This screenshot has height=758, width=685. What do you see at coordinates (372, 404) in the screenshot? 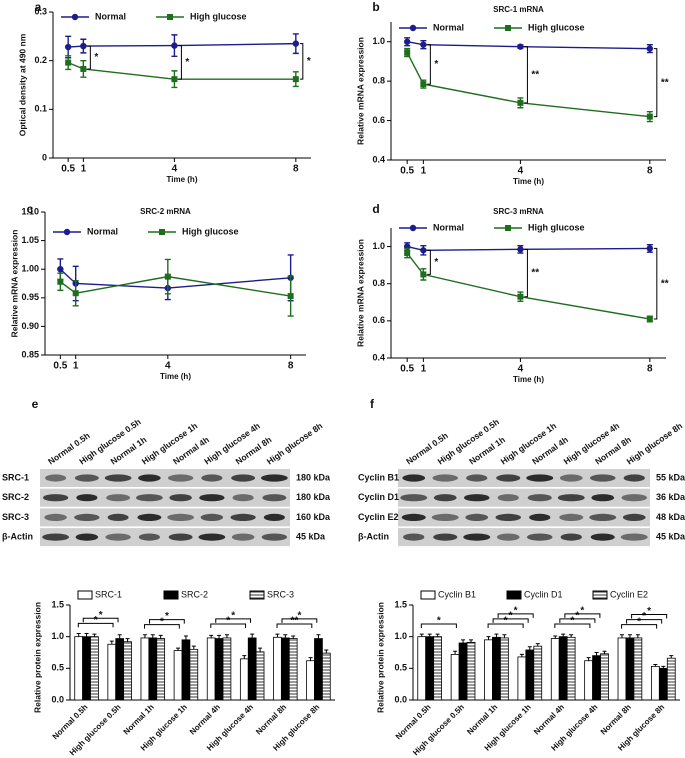
I see `panel-label: f` at bounding box center [372, 404].